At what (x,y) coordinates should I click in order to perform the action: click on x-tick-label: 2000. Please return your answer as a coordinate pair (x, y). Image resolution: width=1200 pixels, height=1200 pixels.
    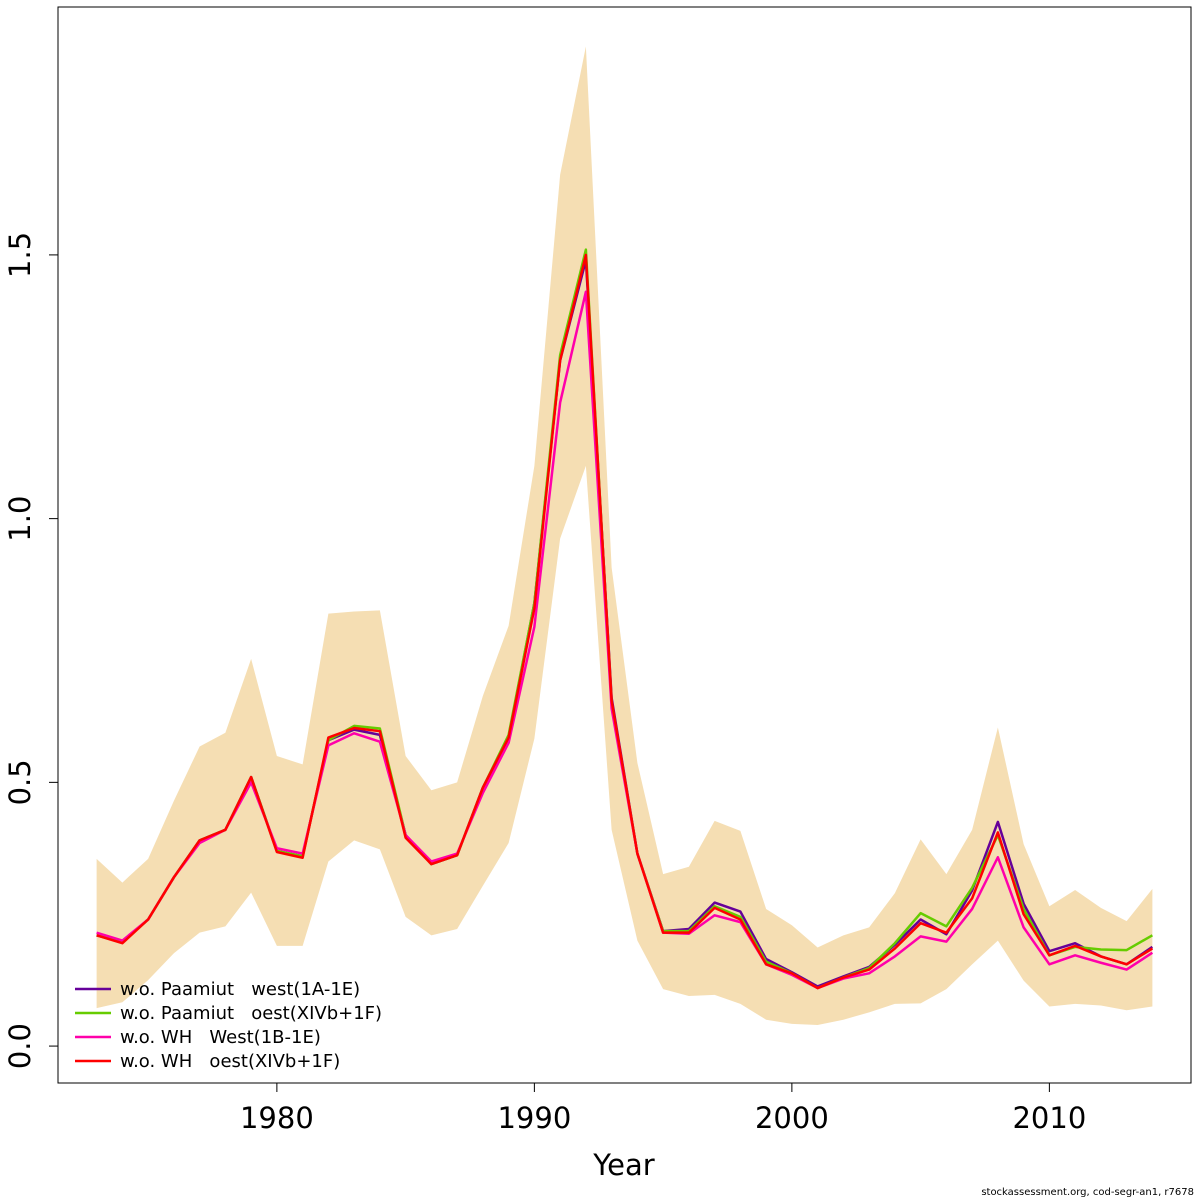
    Looking at the image, I should click on (792, 1118).